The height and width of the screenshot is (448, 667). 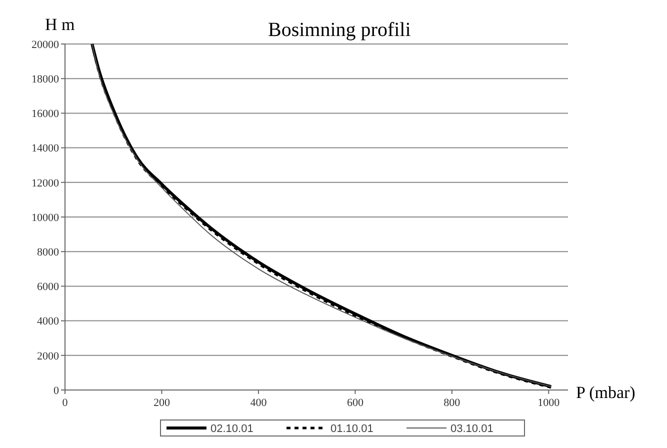 What do you see at coordinates (48, 322) in the screenshot?
I see `y-tick-label: 4000` at bounding box center [48, 322].